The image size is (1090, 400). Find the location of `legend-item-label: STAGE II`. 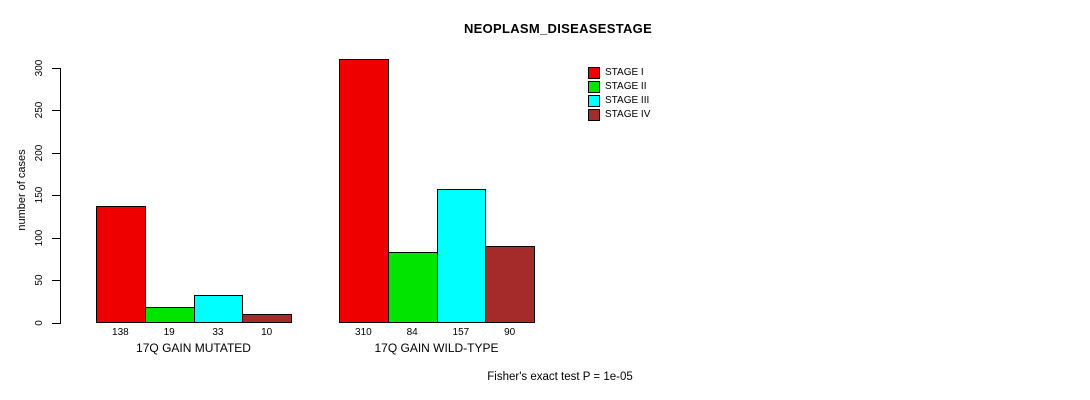

legend-item-label: STAGE II is located at coordinates (626, 86).